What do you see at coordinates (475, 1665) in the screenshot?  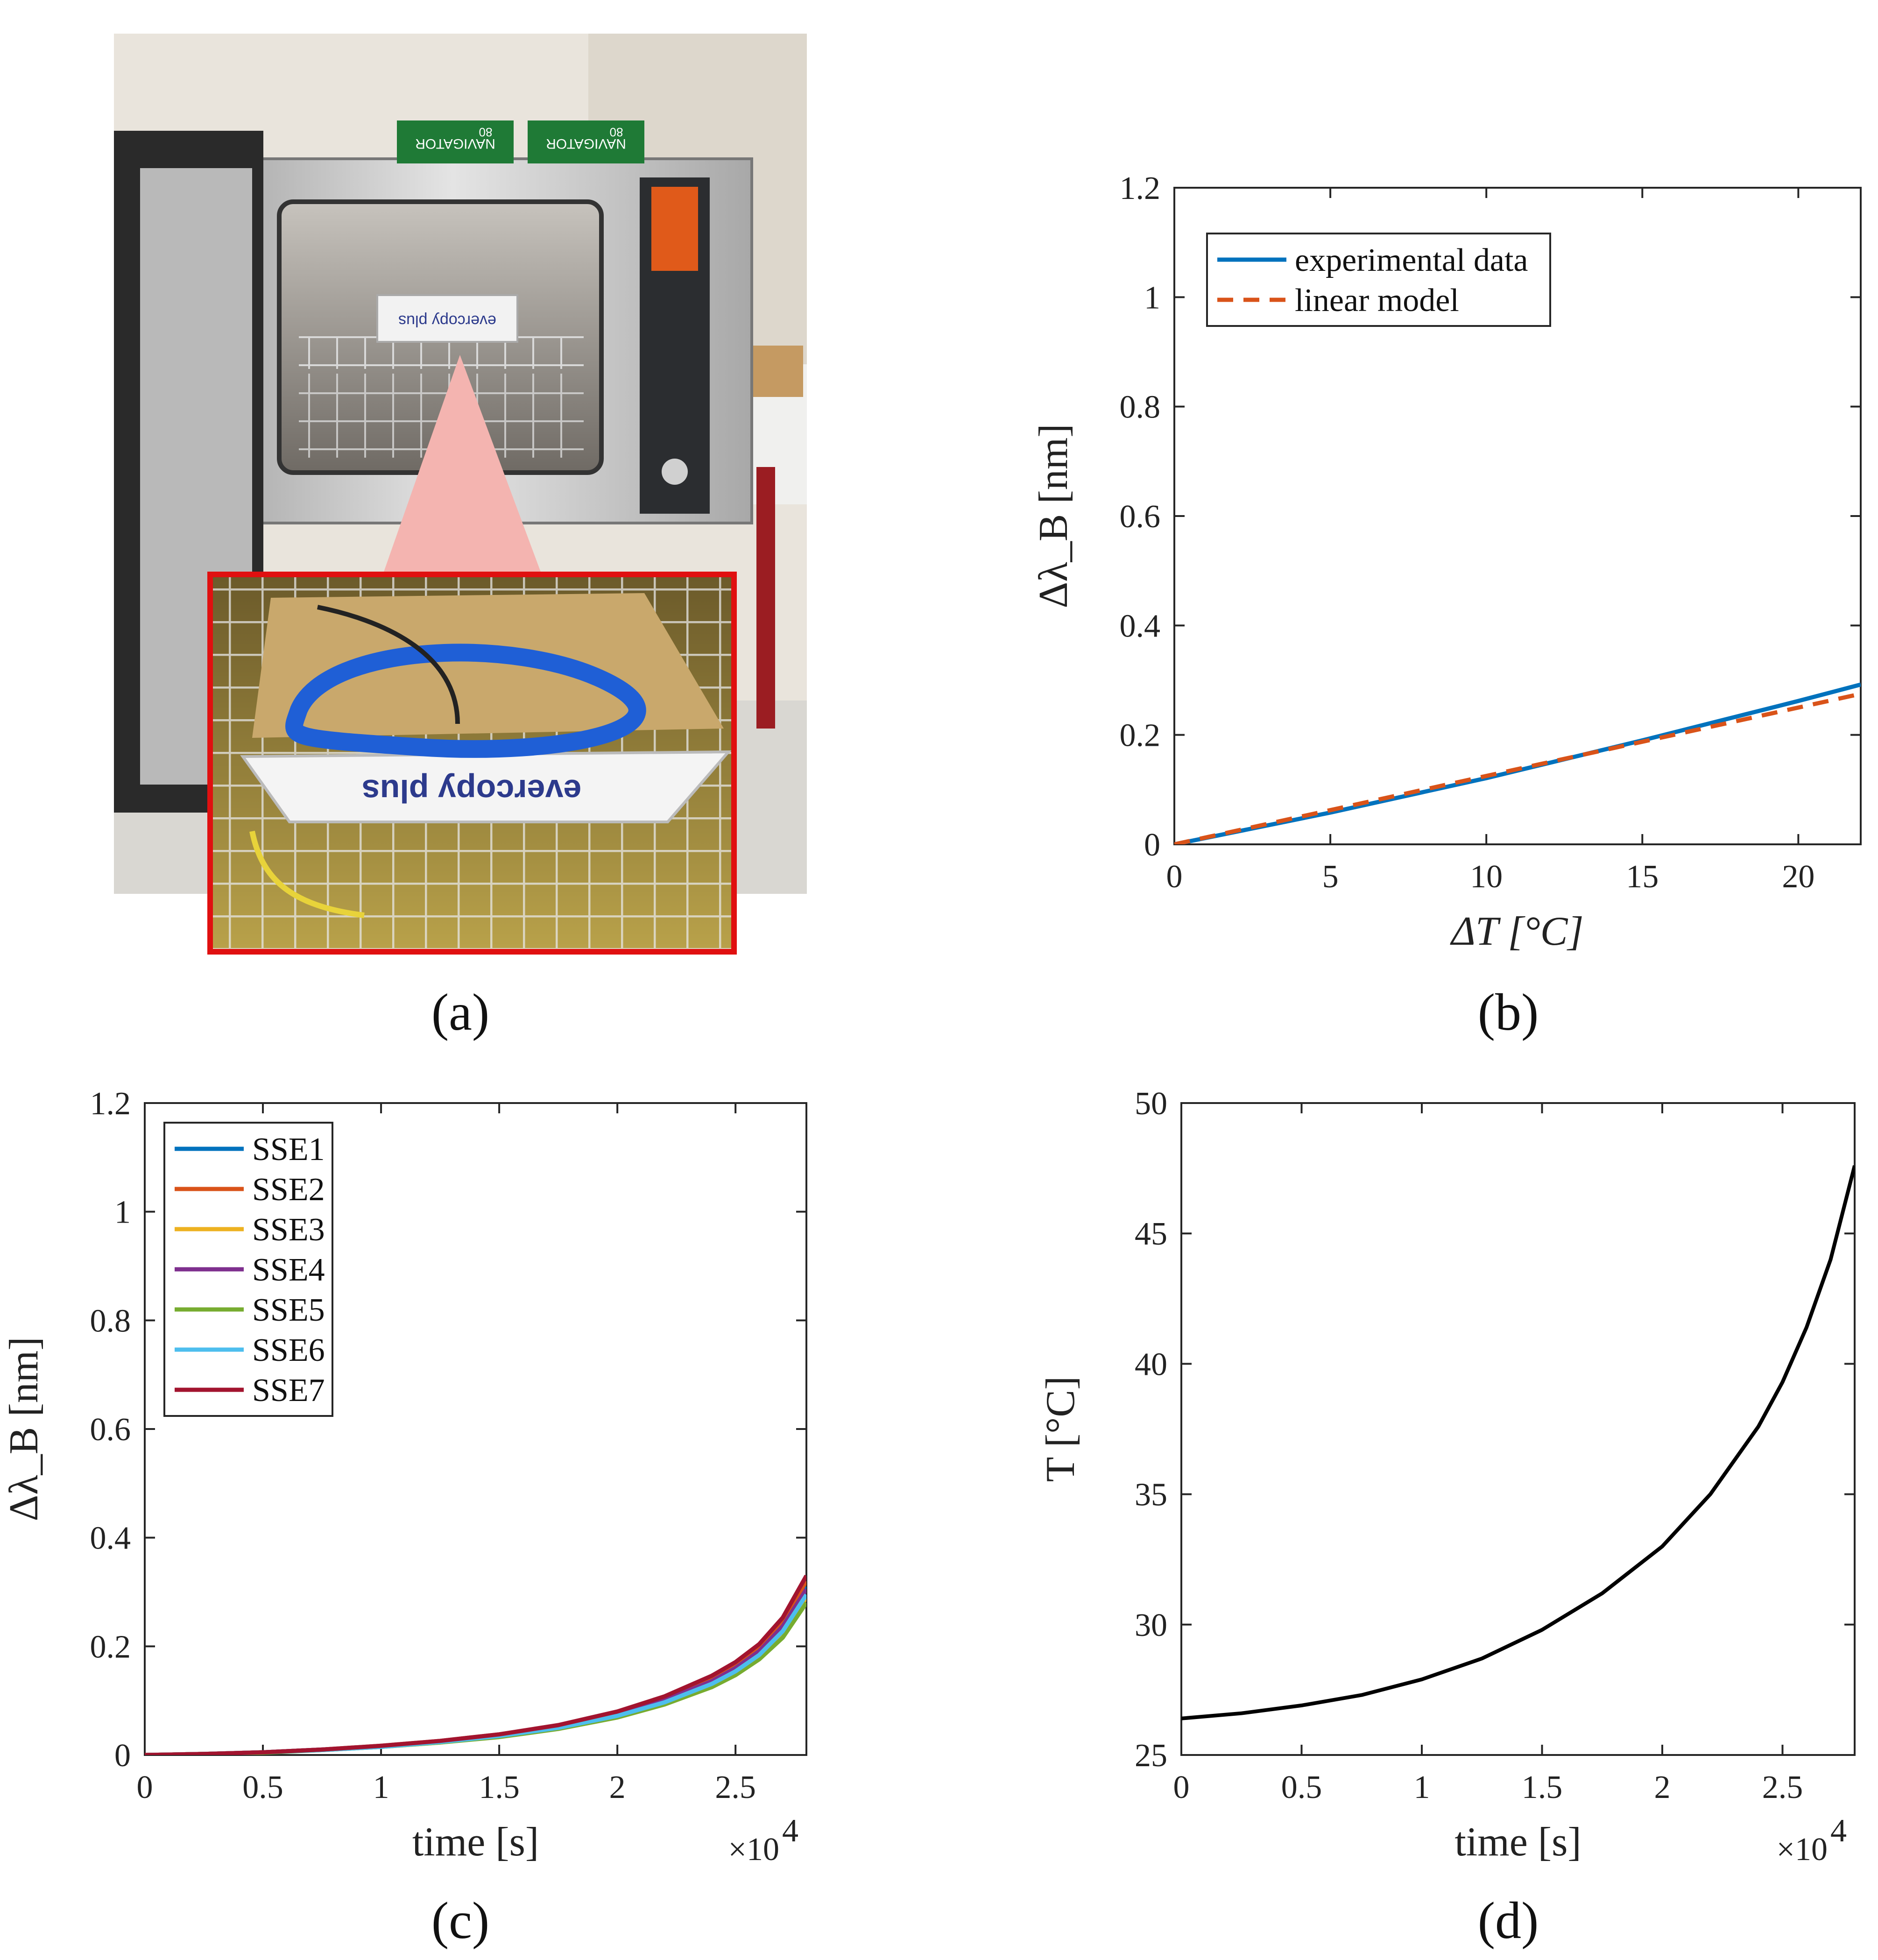 I see `series-line-sse7` at bounding box center [475, 1665].